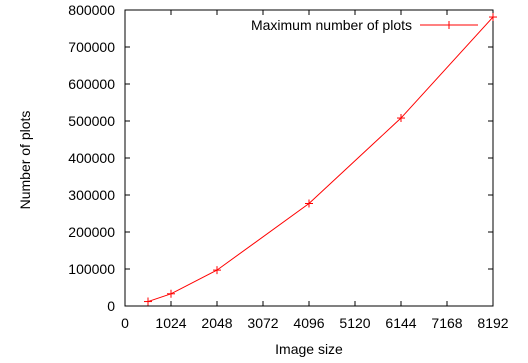  Describe the element at coordinates (91, 121) in the screenshot. I see `y-tick-label: 500000` at that location.